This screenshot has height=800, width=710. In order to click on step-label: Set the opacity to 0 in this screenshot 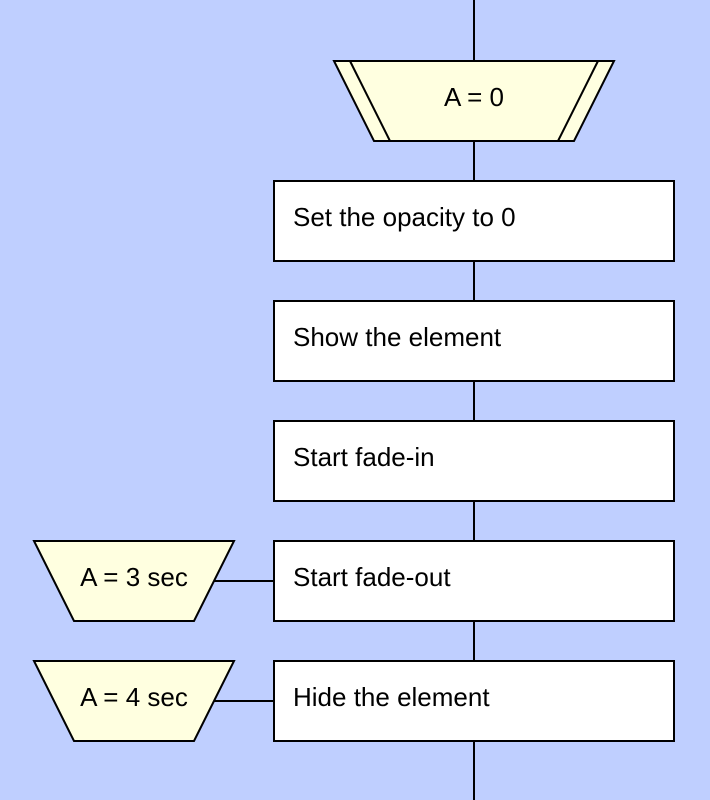, I will do `click(404, 217)`.